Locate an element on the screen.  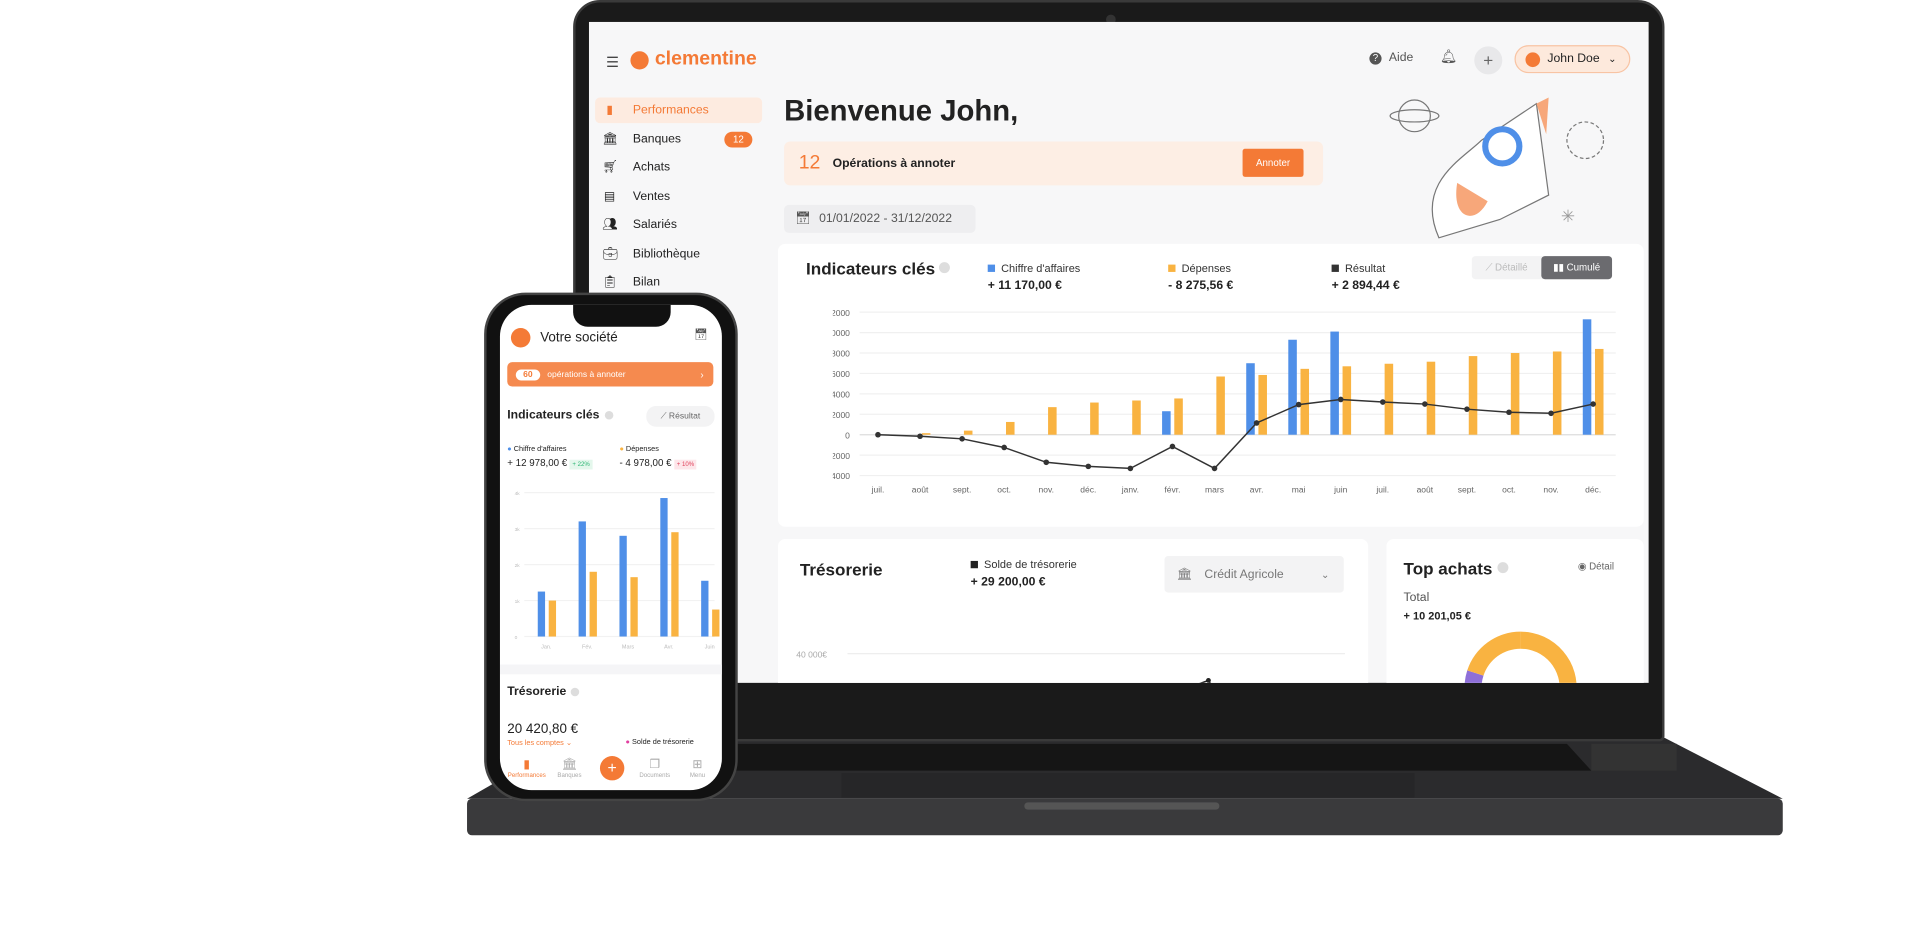
nav-banques: 🏛︎ Banques is located at coordinates (570, 768).